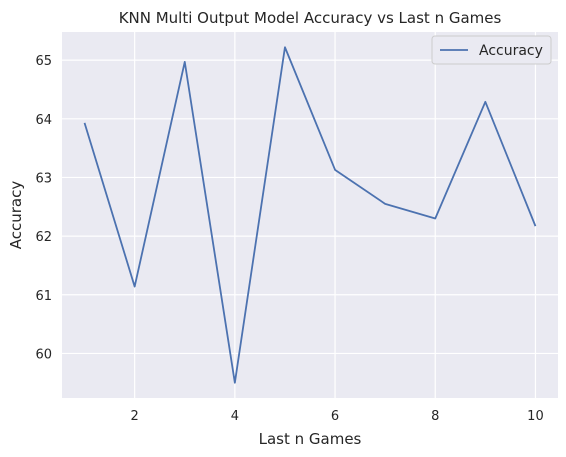  I want to click on y-tick-label: 64, so click(43, 120).